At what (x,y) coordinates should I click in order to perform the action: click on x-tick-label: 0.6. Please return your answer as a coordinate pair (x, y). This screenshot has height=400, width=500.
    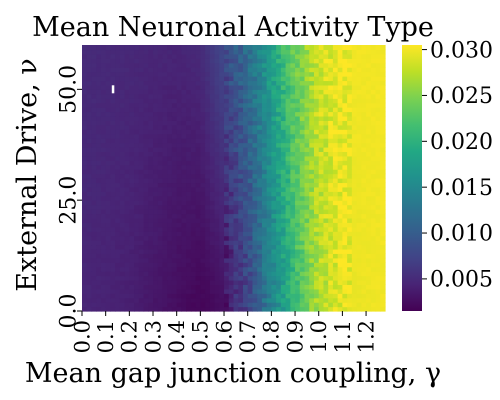
    Looking at the image, I should click on (224, 336).